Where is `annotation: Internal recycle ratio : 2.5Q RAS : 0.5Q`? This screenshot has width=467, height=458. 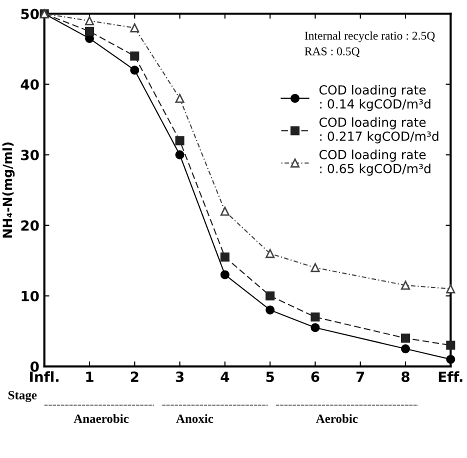 annotation: Internal recycle ratio : 2.5Q RAS : 0.5Q is located at coordinates (369, 44).